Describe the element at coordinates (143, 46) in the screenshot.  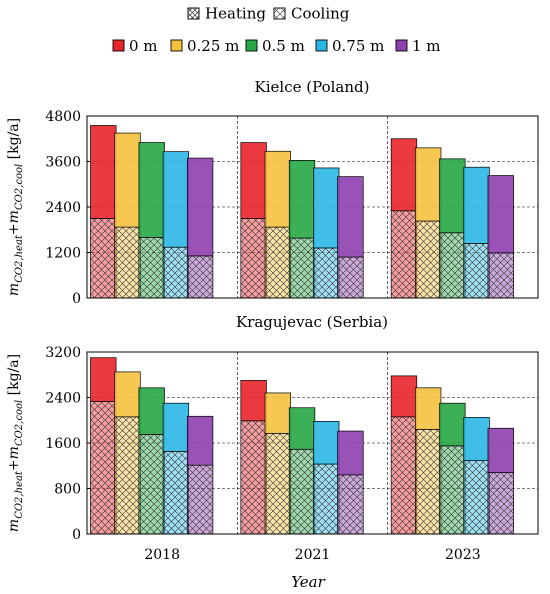
I see `legend-label-0: 0 m` at that location.